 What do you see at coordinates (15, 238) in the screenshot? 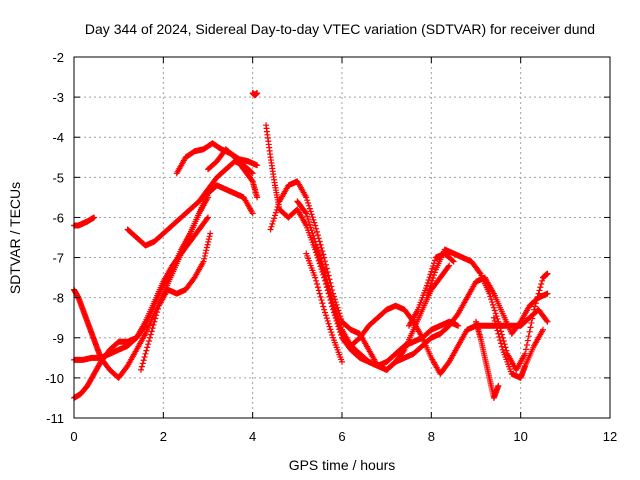
I see `y-axis-title: SDTVAR / TECUs` at bounding box center [15, 238].